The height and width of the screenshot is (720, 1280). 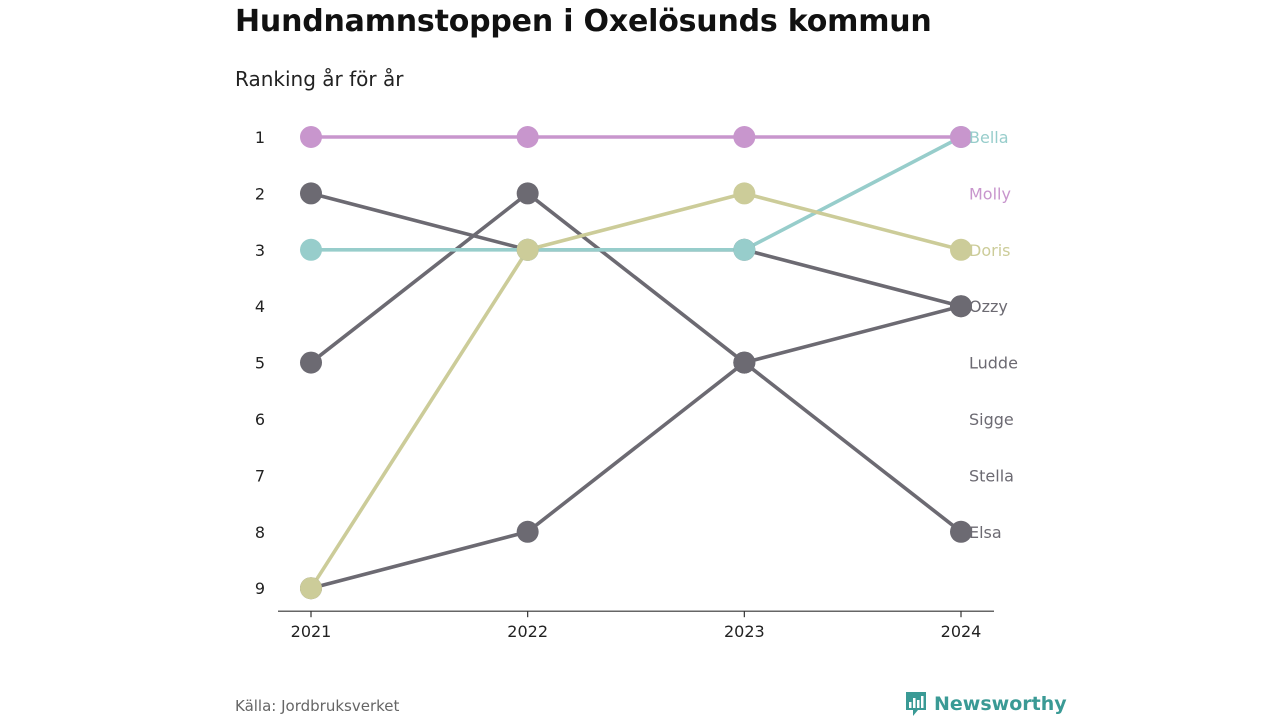 What do you see at coordinates (260, 419) in the screenshot?
I see `y-tick-label: 6` at bounding box center [260, 419].